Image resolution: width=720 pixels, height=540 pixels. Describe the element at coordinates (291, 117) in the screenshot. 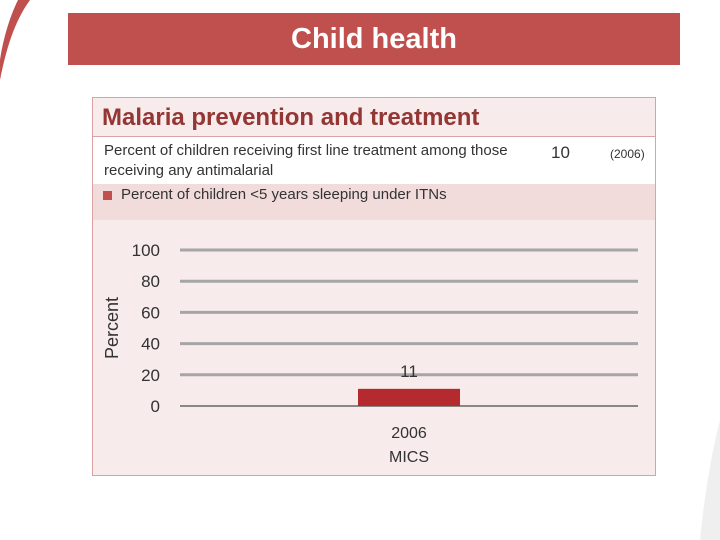

I see `panel-heading: Malaria prevention and treatment` at that location.